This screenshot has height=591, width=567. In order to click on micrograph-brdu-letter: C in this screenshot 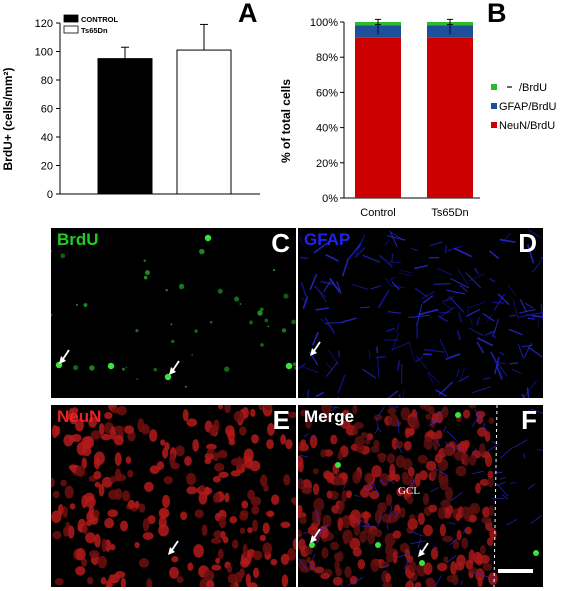, I will do `click(280, 243)`.